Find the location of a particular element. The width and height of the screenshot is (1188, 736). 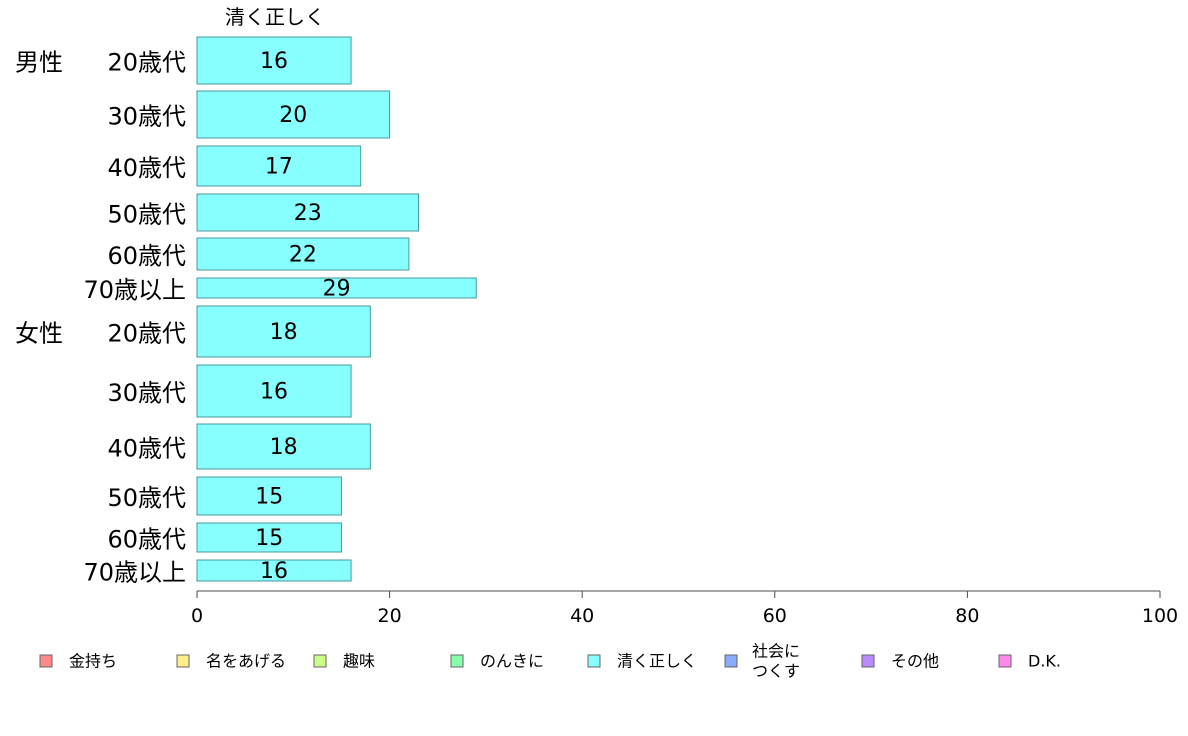

series-header: 清く正しく is located at coordinates (275, 17).